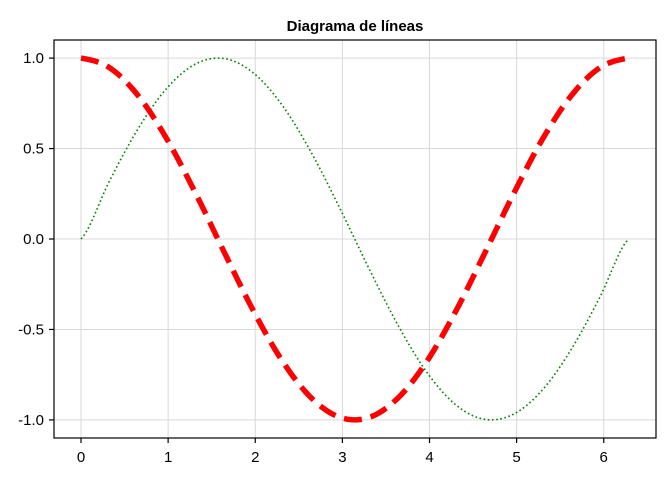  Describe the element at coordinates (342, 457) in the screenshot. I see `x-tick-label: 3` at that location.